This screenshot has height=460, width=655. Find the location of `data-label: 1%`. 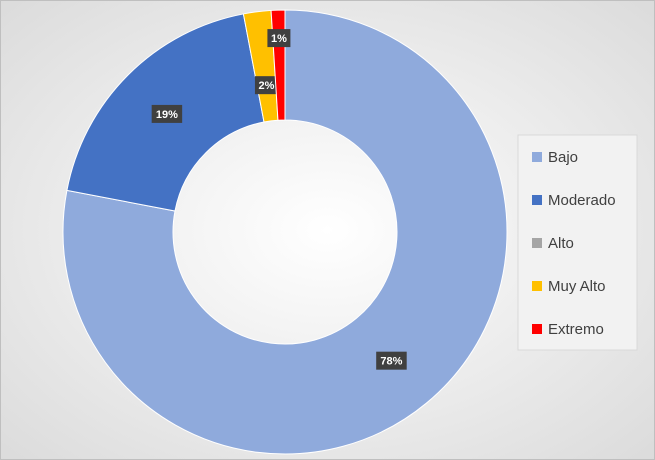

data-label: 1% is located at coordinates (279, 39).